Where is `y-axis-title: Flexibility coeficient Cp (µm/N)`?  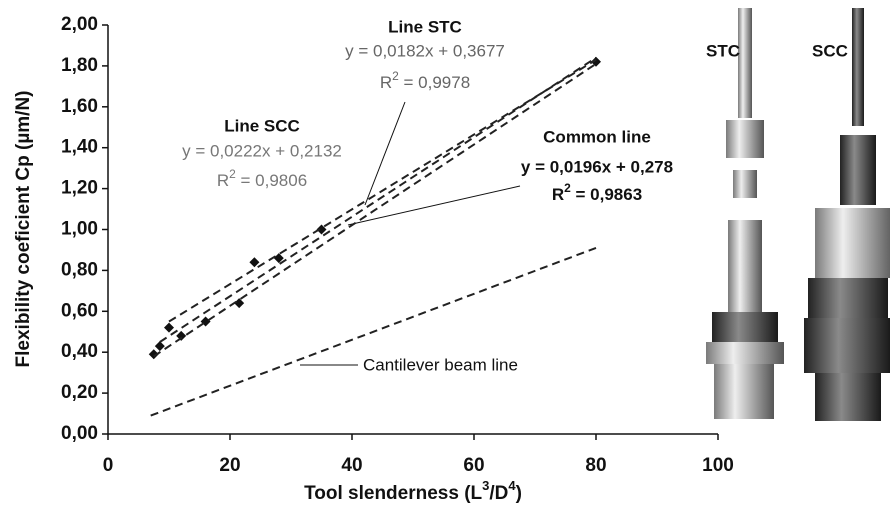 y-axis-title: Flexibility coeficient Cp (µm/N) is located at coordinates (23, 229).